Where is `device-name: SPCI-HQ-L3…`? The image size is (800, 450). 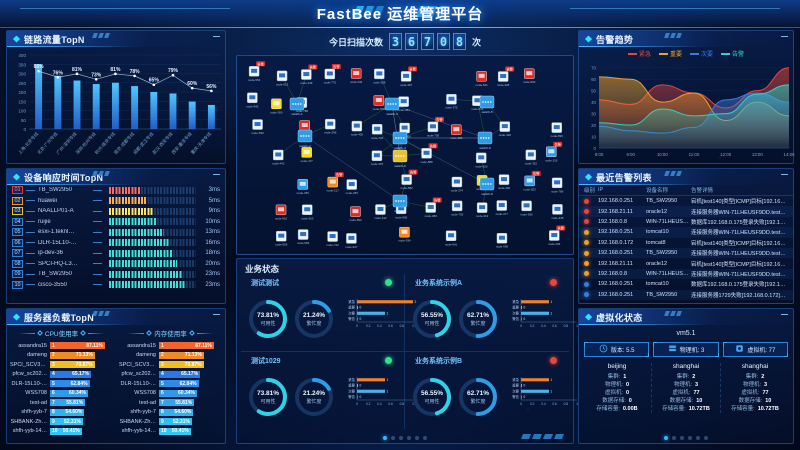
device-name: SPCI-HQ-L3… is located at coordinates (58, 263).